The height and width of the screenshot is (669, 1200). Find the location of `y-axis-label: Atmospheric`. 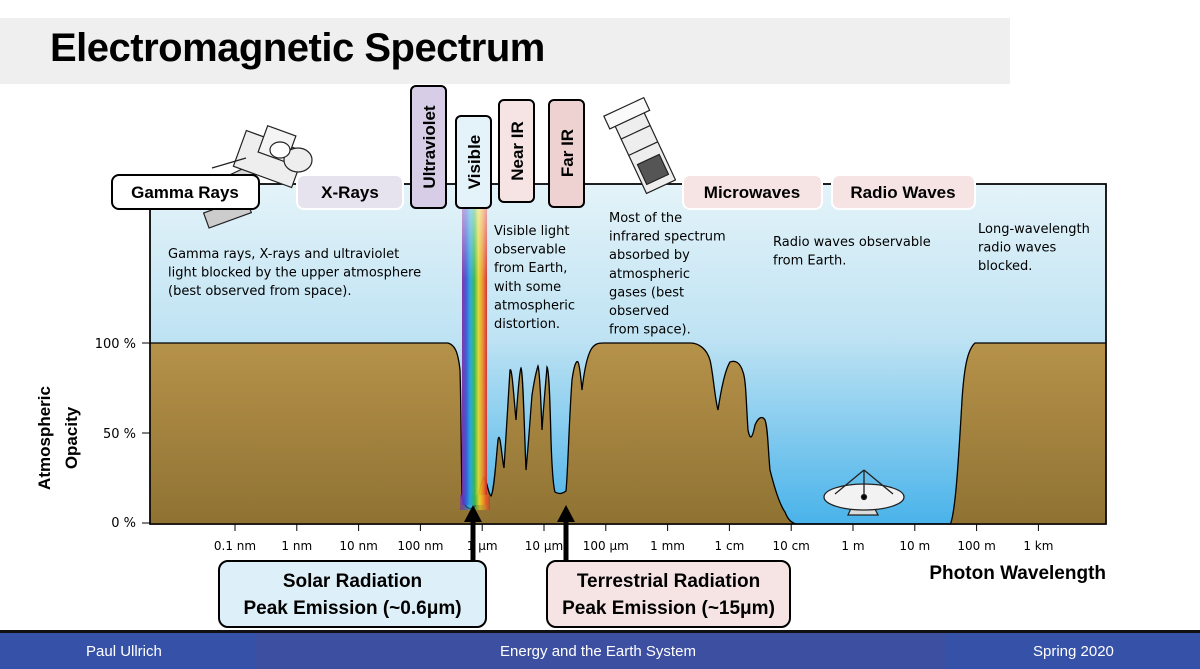

y-axis-label: Atmospheric is located at coordinates (44, 438).